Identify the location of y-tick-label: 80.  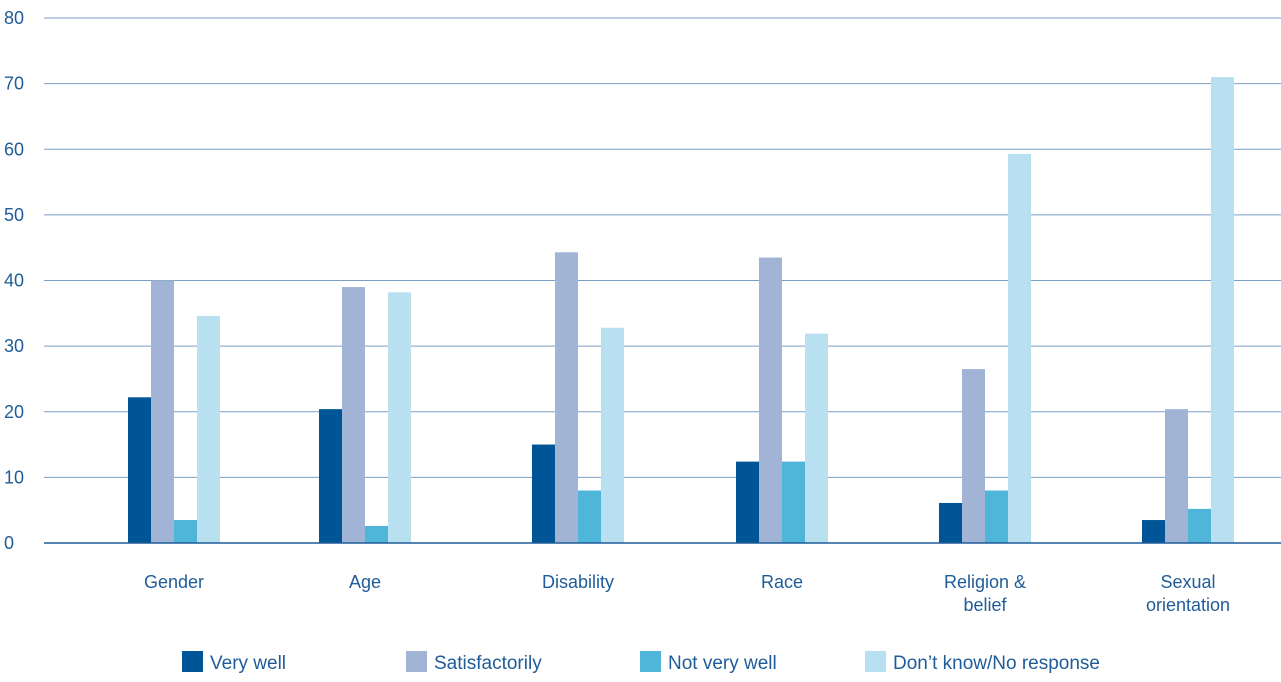
(14, 18).